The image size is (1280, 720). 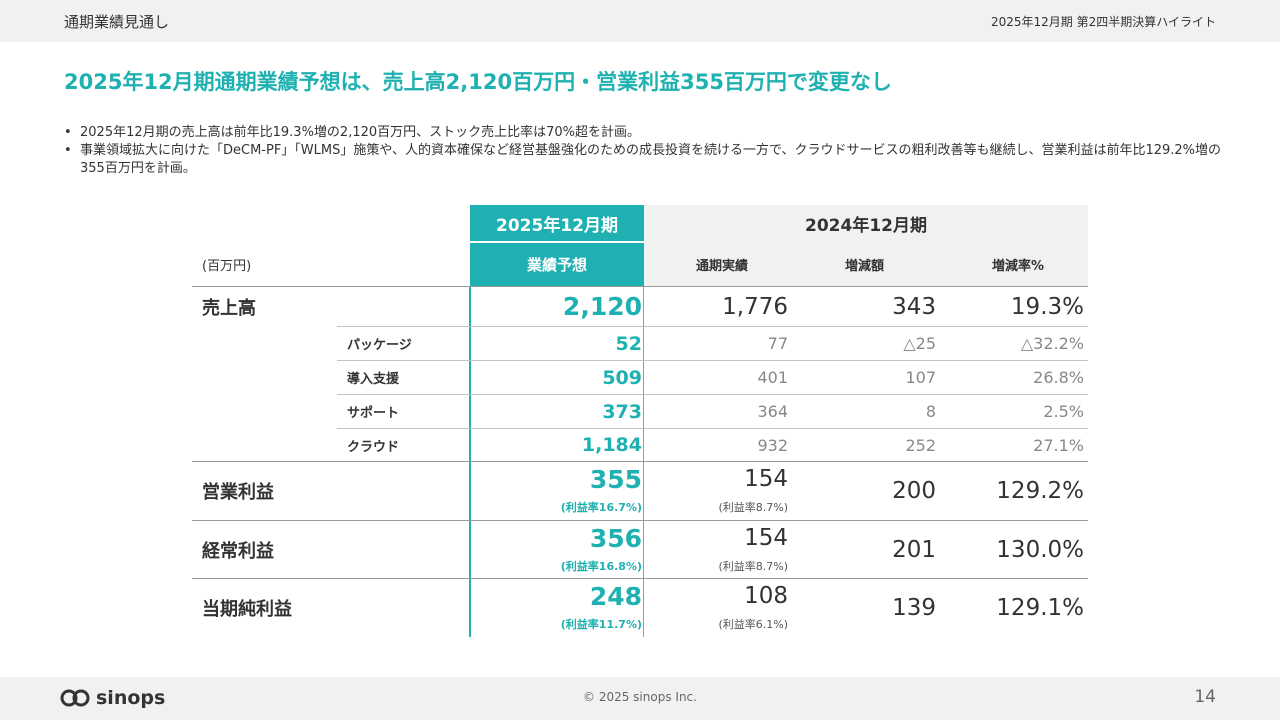 I want to click on forecast-value: 373, so click(x=622, y=411).